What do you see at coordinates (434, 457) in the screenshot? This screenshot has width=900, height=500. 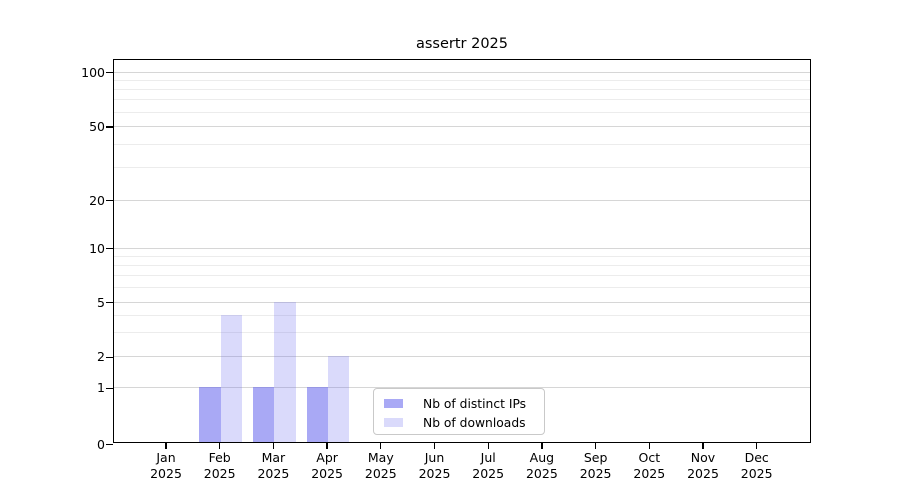 I see `month-label: Jun` at bounding box center [434, 457].